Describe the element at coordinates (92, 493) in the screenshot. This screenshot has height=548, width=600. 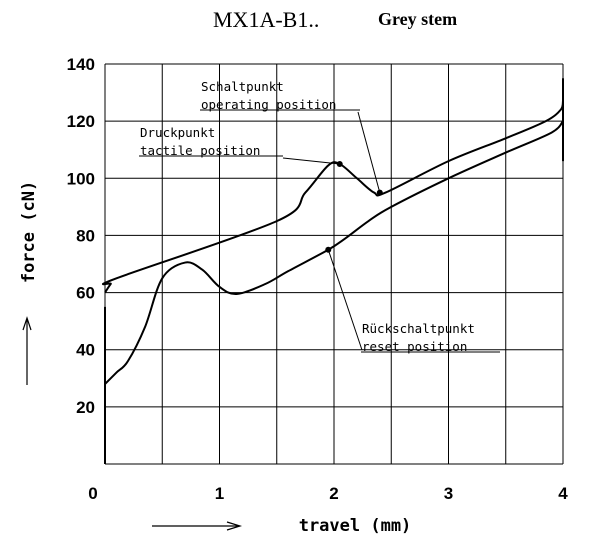
I see `x-tick-label: 0` at that location.